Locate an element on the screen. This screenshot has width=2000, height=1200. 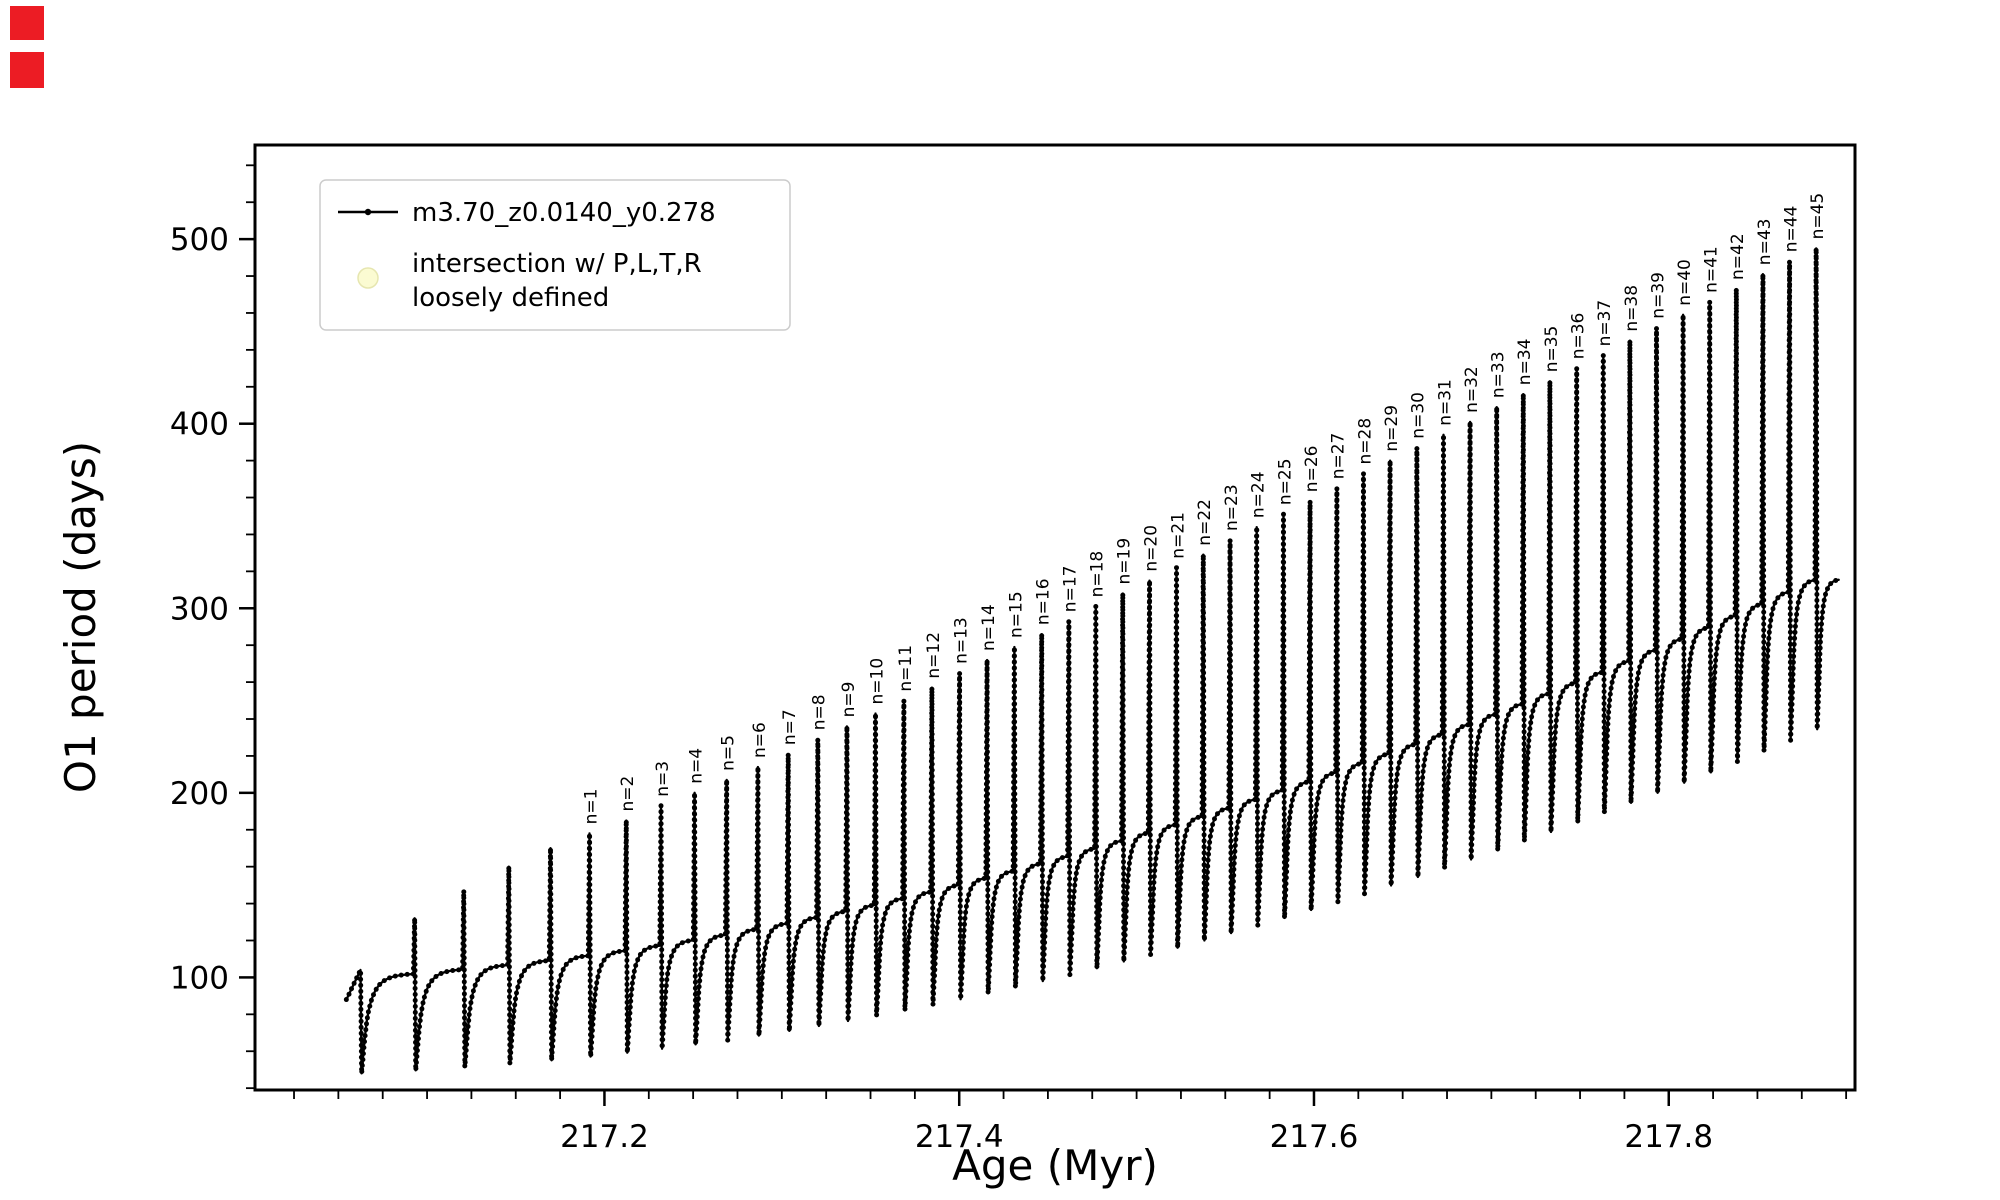
spike-label: n=23 is located at coordinates (1232, 507).